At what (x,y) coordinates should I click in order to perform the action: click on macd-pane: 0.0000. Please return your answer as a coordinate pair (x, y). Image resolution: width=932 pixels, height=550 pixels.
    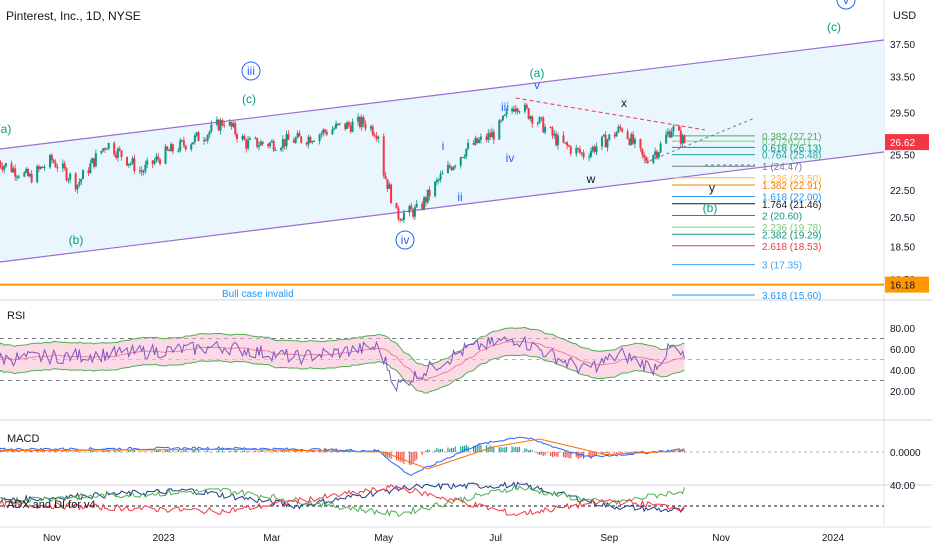
    Looking at the image, I should click on (460, 456).